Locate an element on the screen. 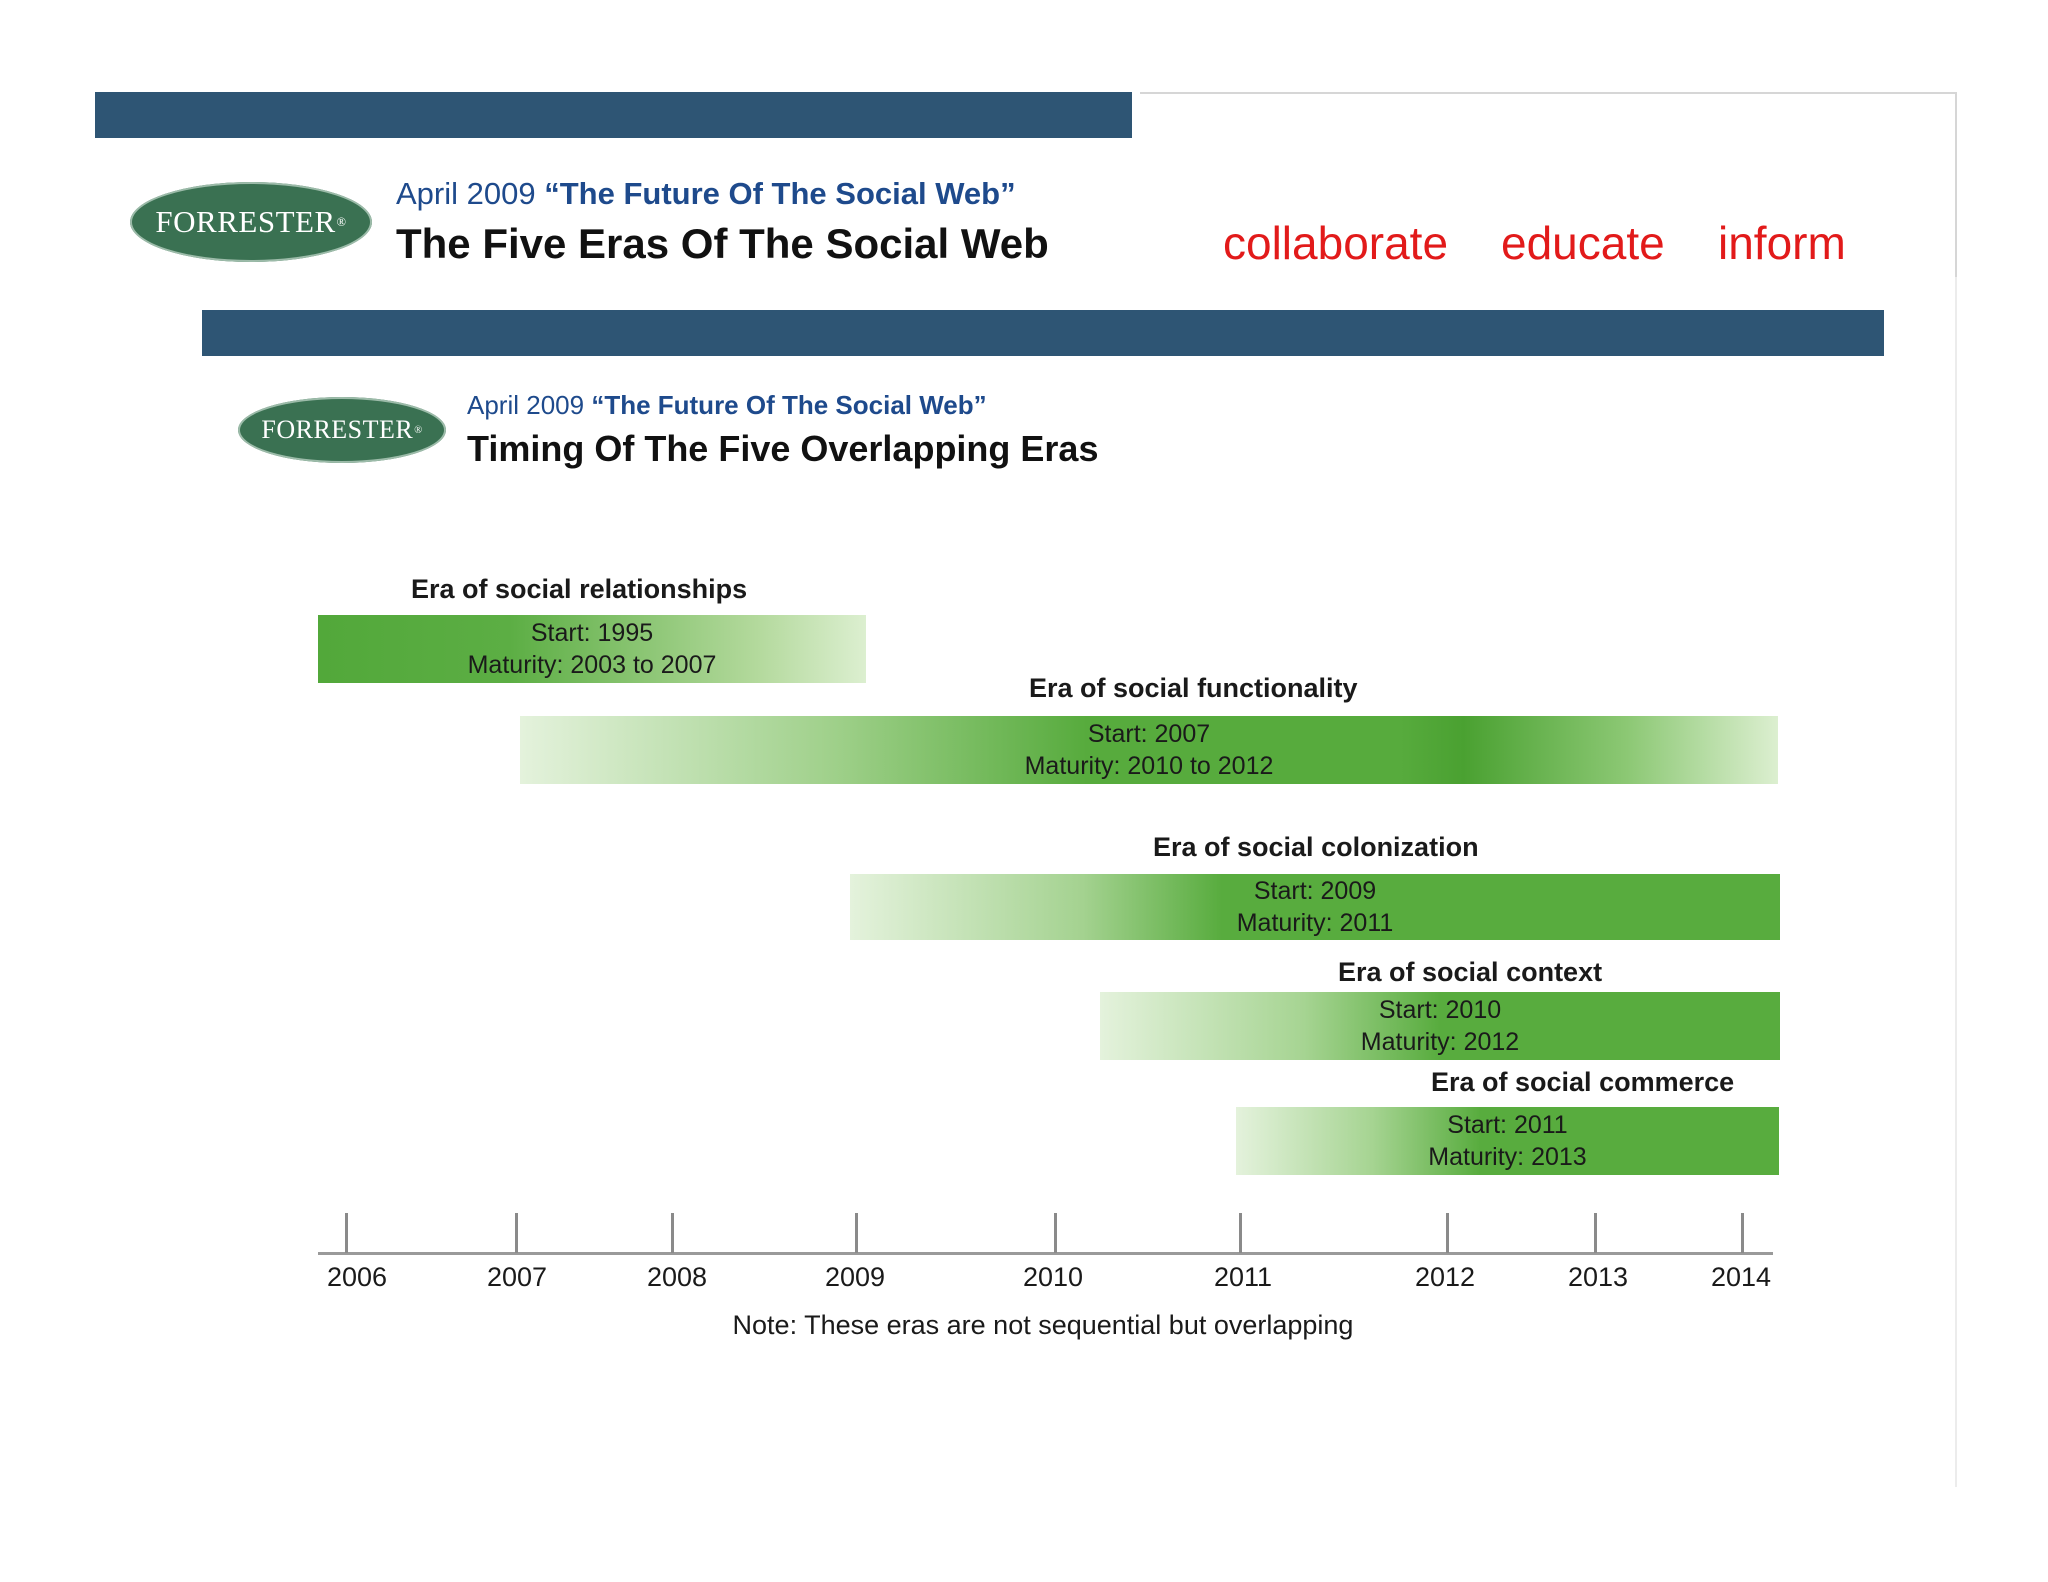 This screenshot has width=2048, height=1582. era-start: Start: 1995 is located at coordinates (592, 633).